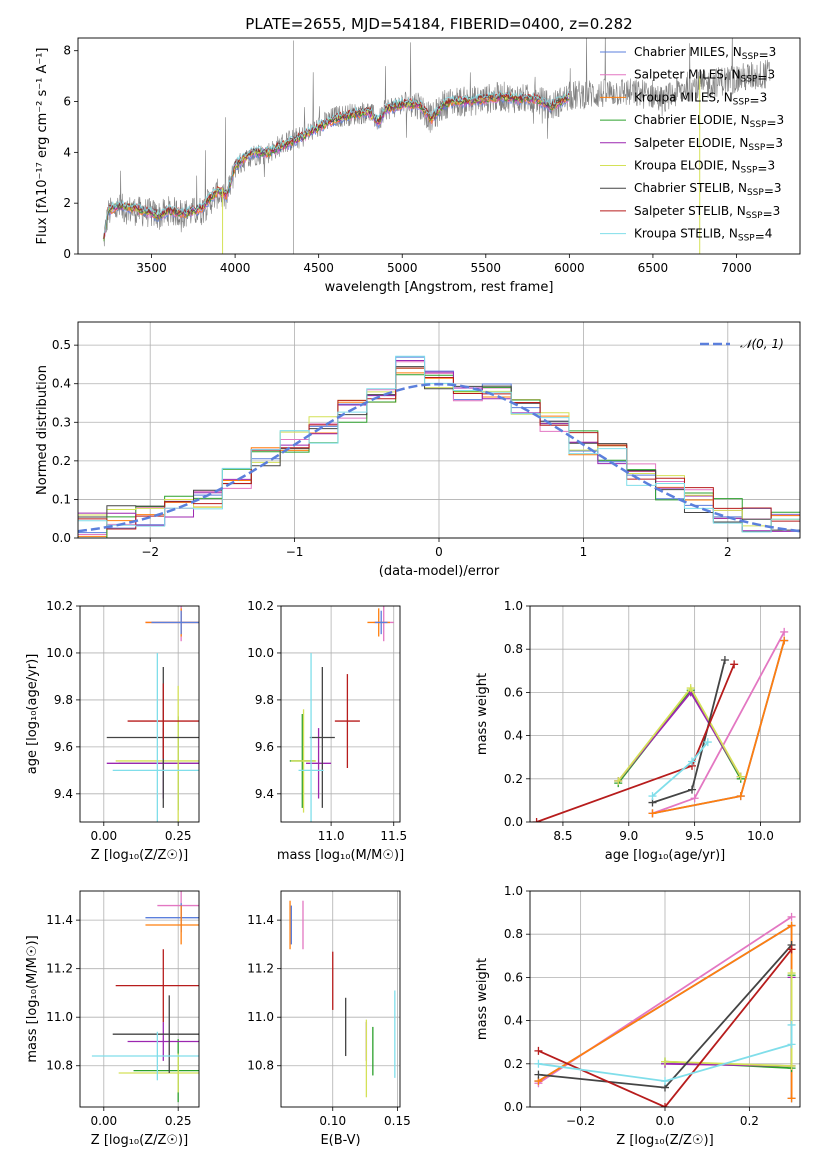  I want to click on y-tick-label: 10.8, so click(260, 1066).